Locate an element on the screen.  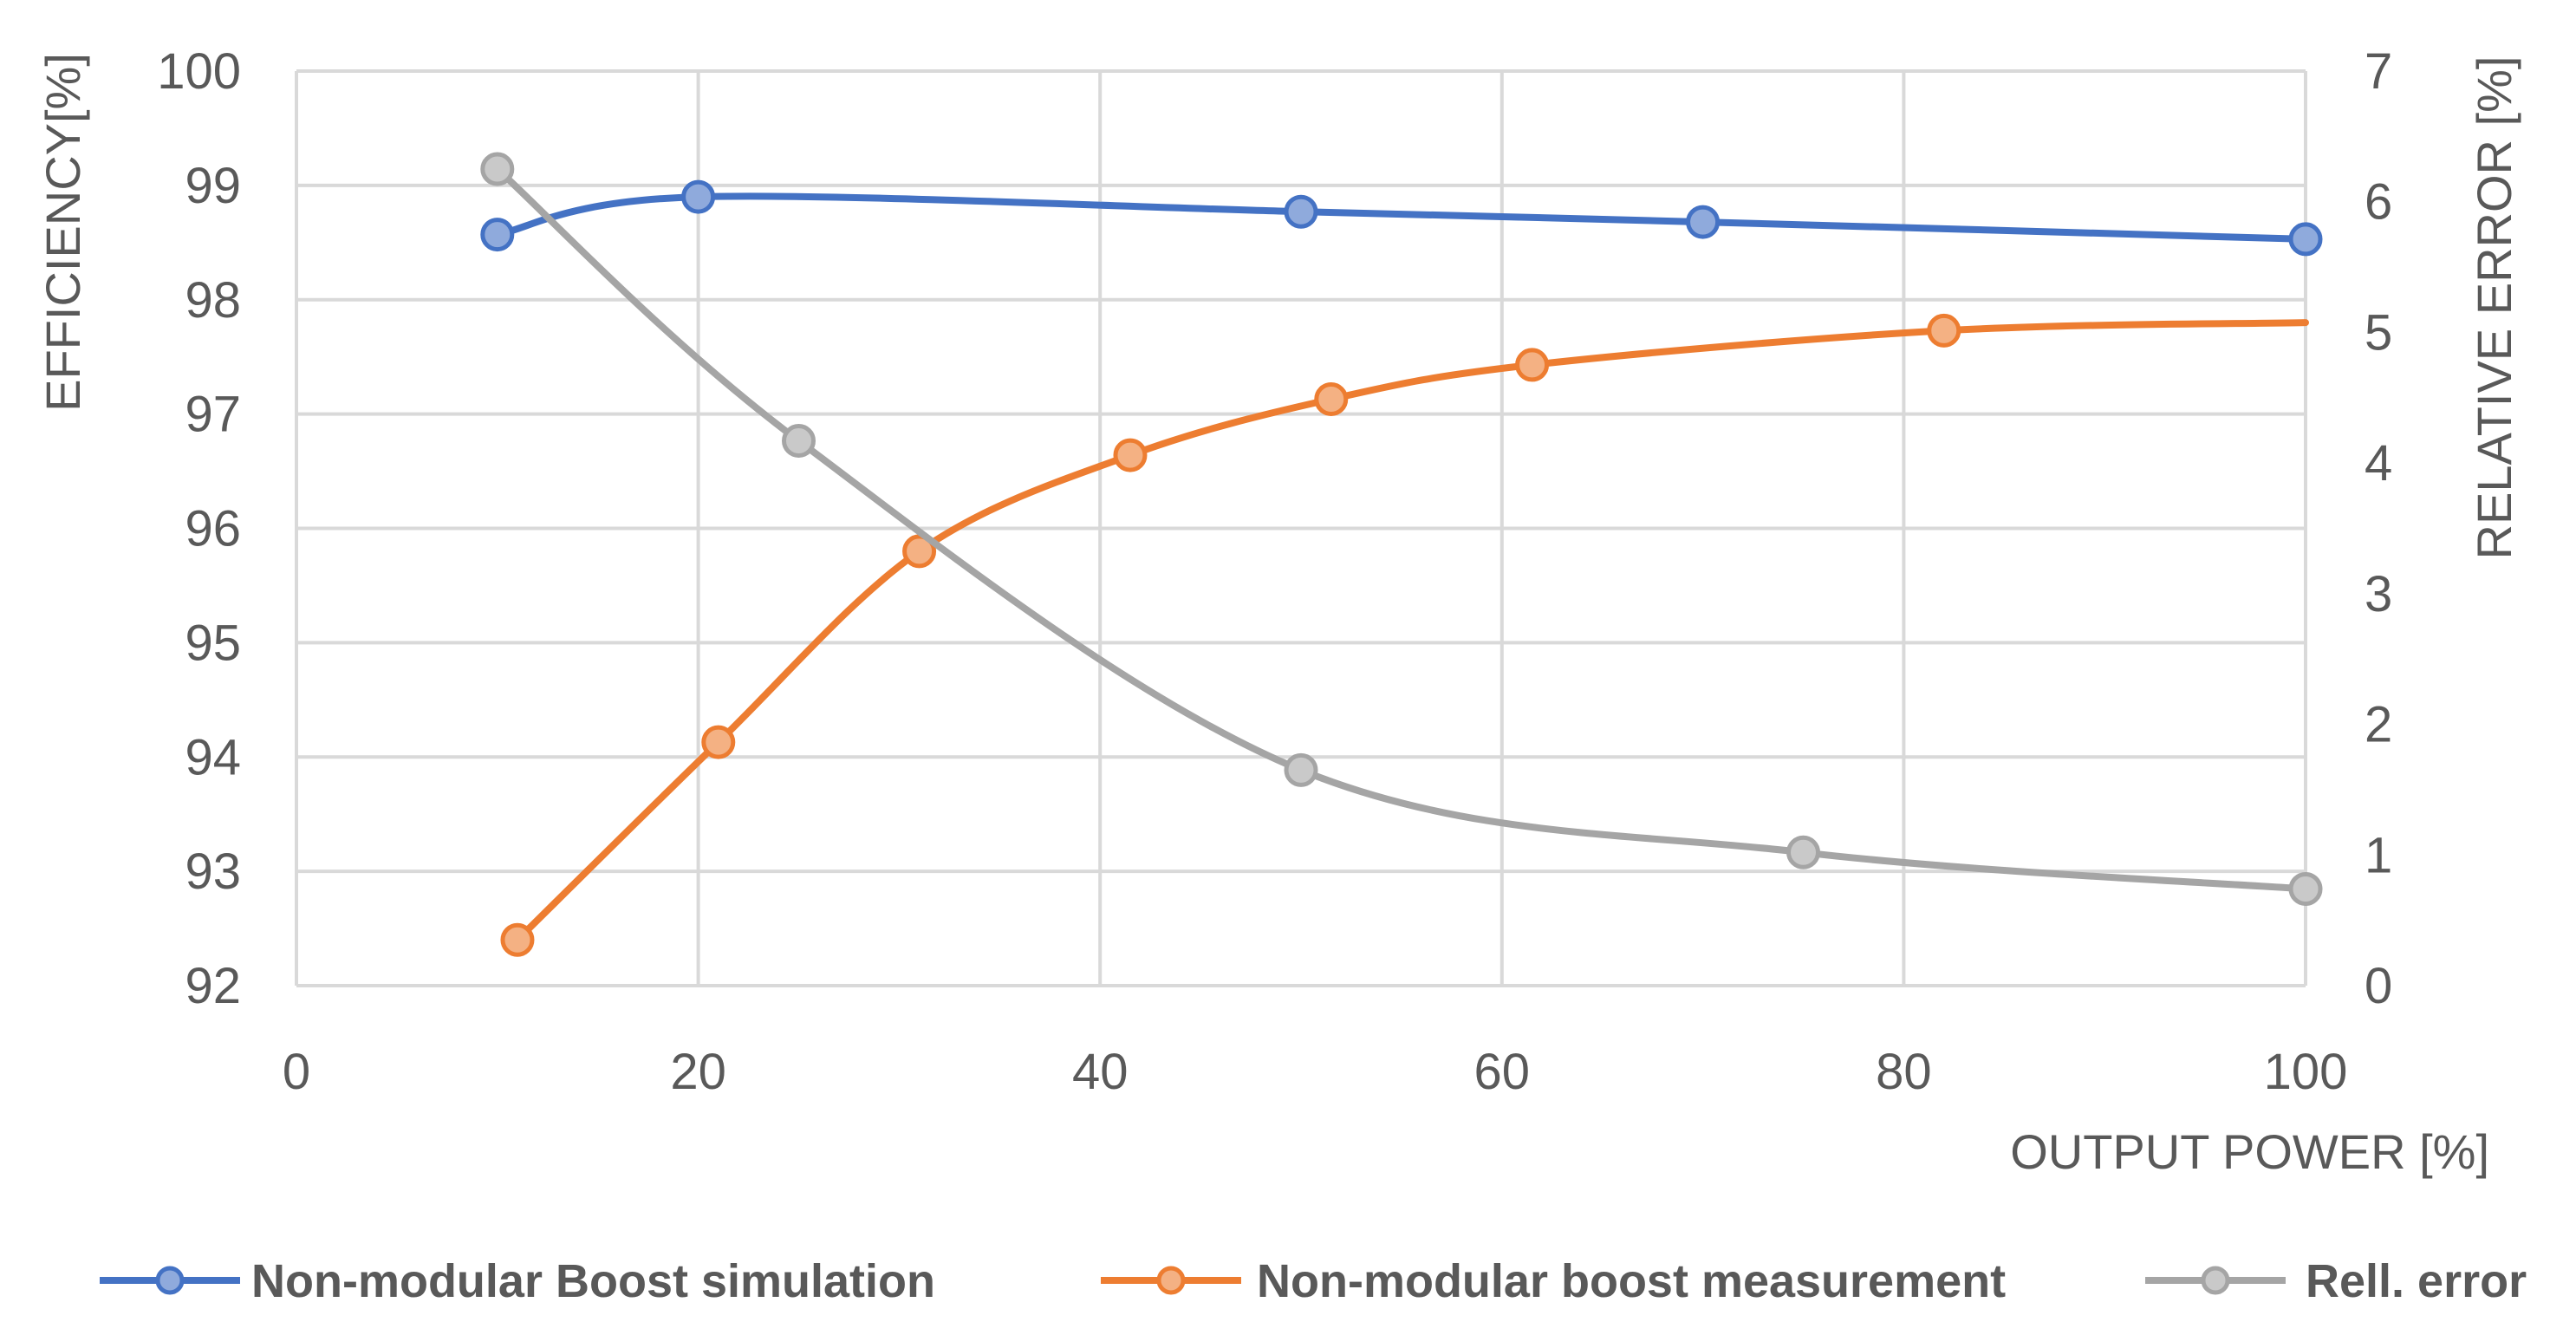
y2-tick-label: 4 is located at coordinates (2378, 463).